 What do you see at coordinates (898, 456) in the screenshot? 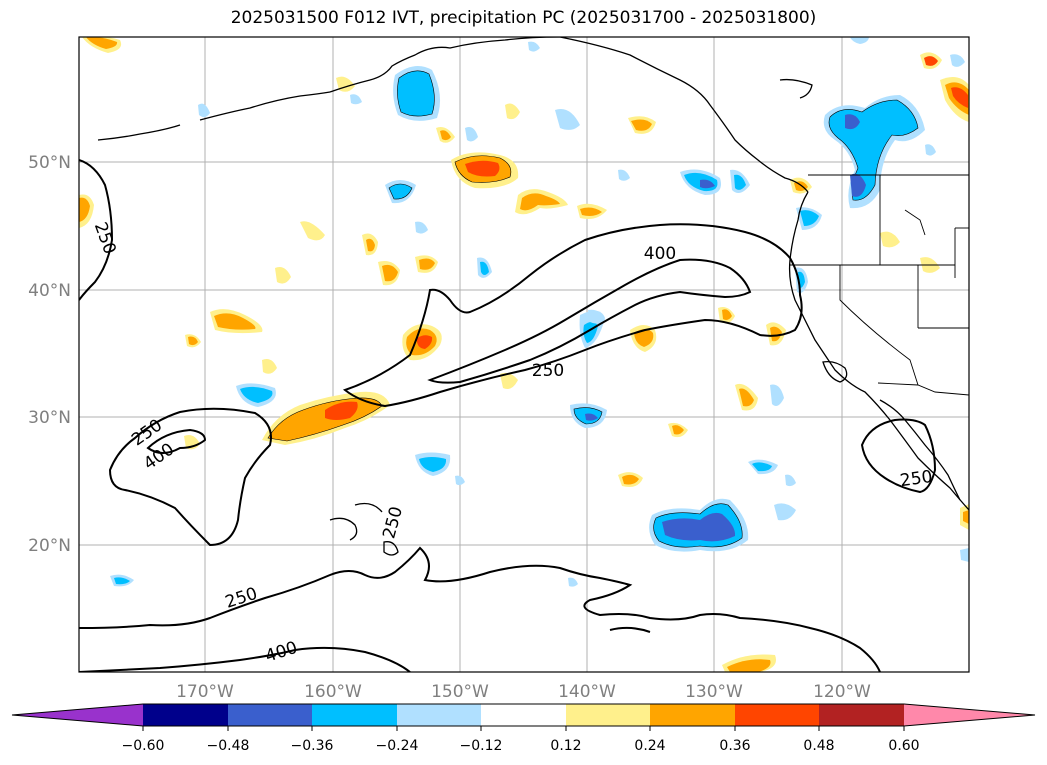
I see `contour-250-mexico` at bounding box center [898, 456].